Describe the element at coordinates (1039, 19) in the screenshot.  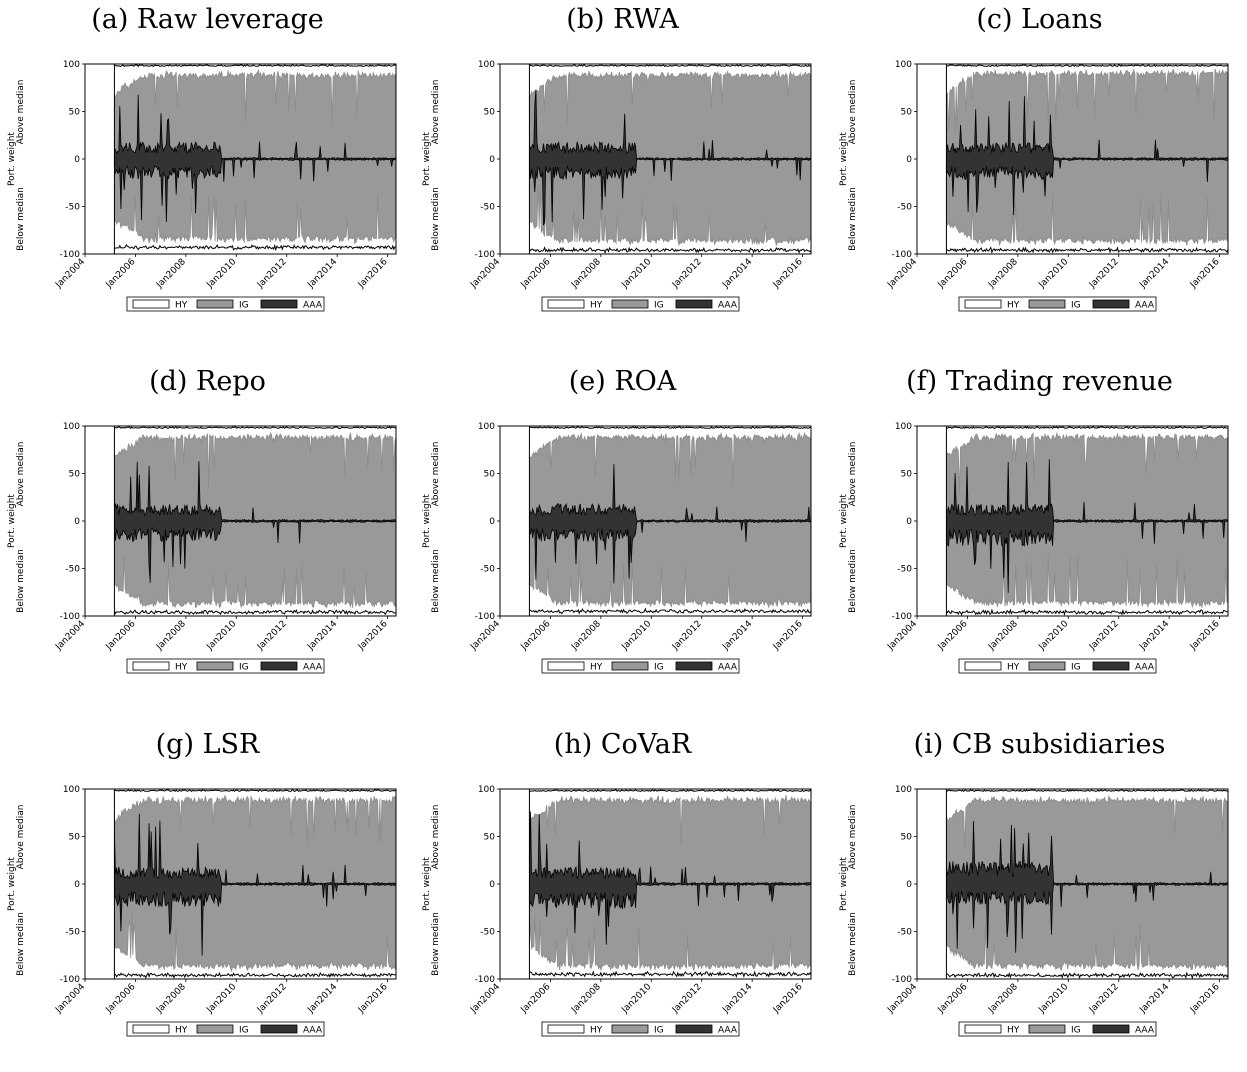
I see `panel-title: (c) Loans` at that location.